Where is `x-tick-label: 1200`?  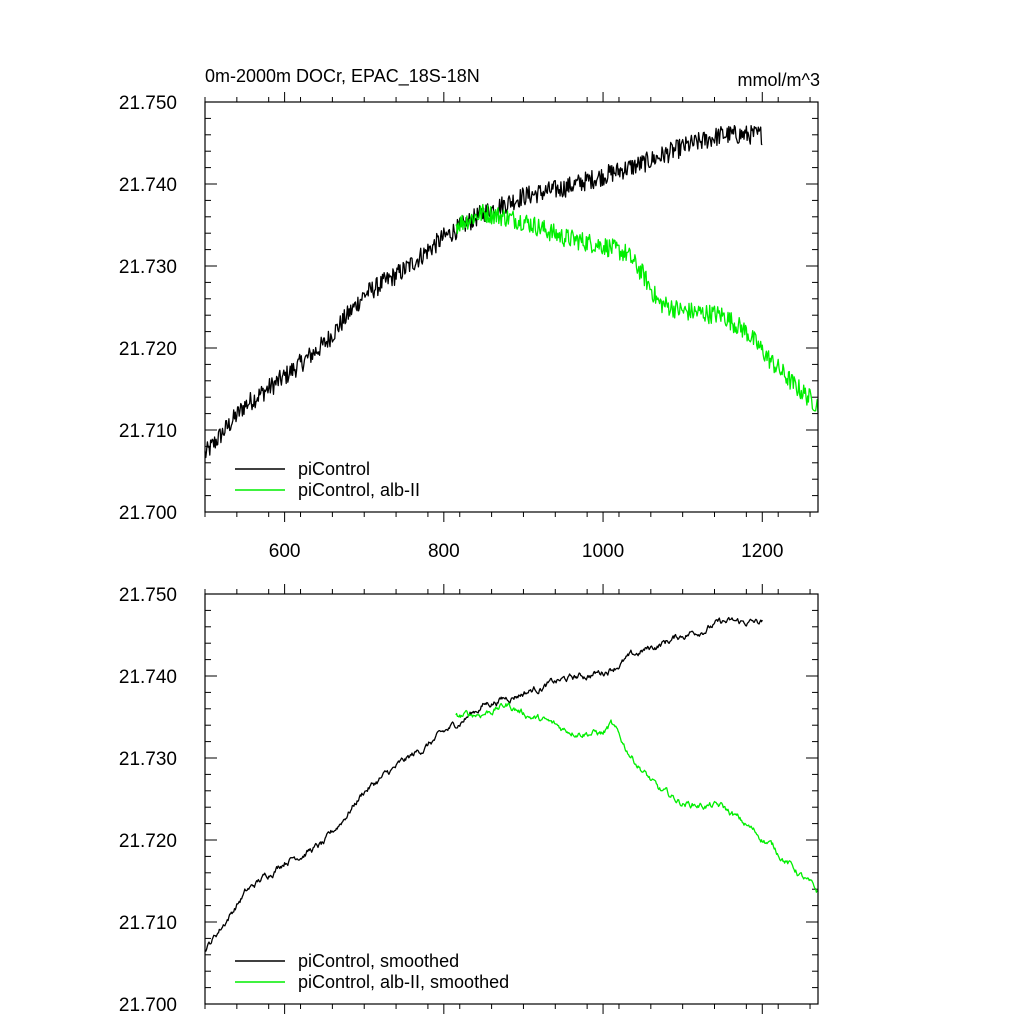
x-tick-label: 1200 is located at coordinates (762, 551).